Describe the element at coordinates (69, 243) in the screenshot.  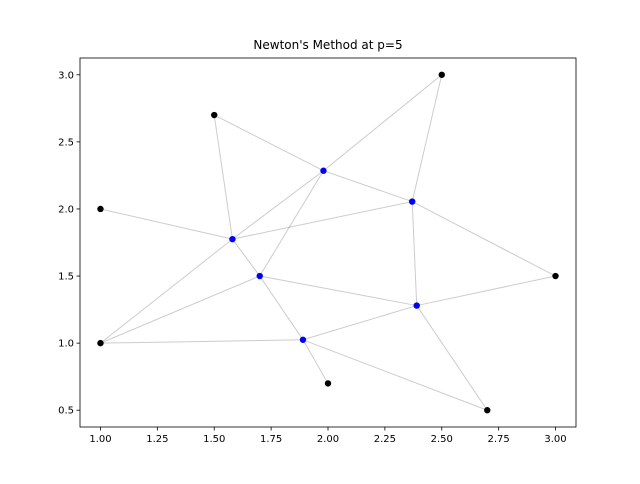
I see `y-axis: 0.5 1.0 1.5 2.0 2.5 3.0` at that location.